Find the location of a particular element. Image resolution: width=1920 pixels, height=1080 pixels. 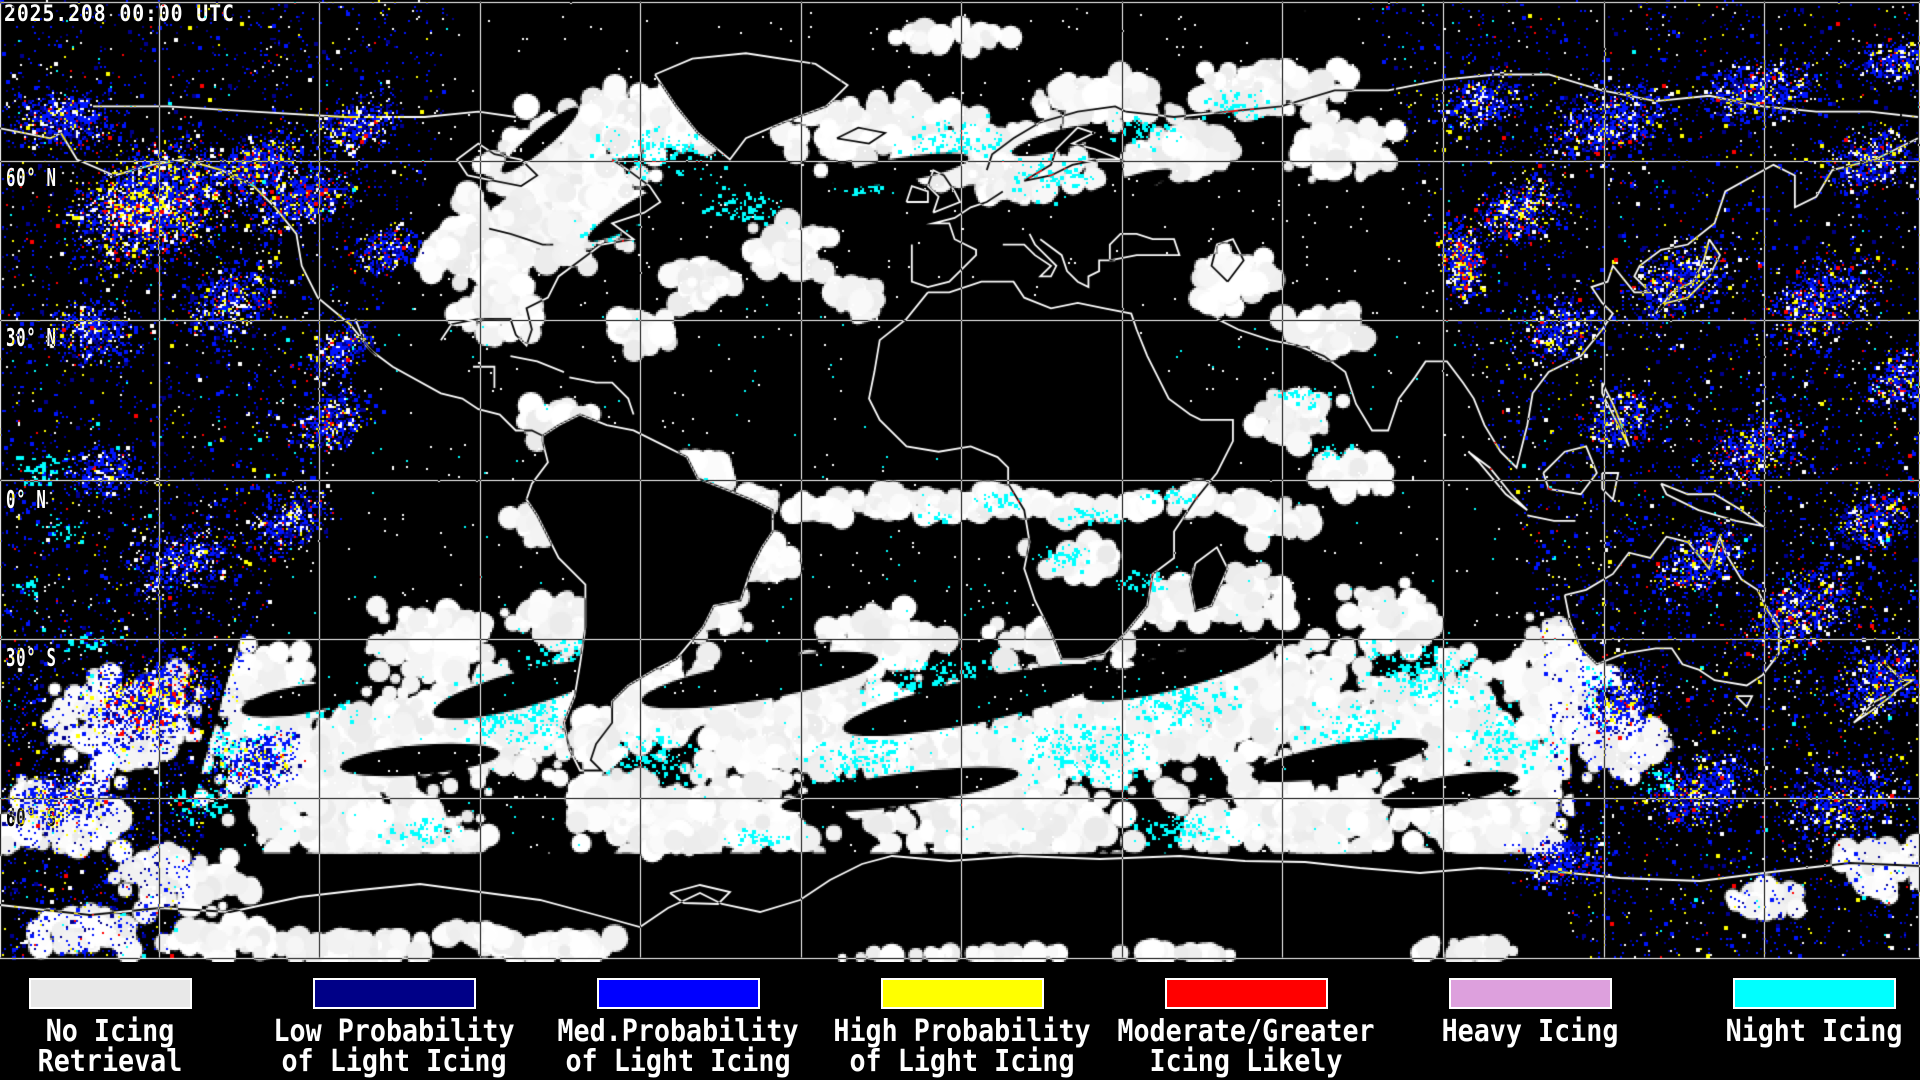

legend-item-med-probability: Med.Probability of Light Icing is located at coordinates (678, 1027).